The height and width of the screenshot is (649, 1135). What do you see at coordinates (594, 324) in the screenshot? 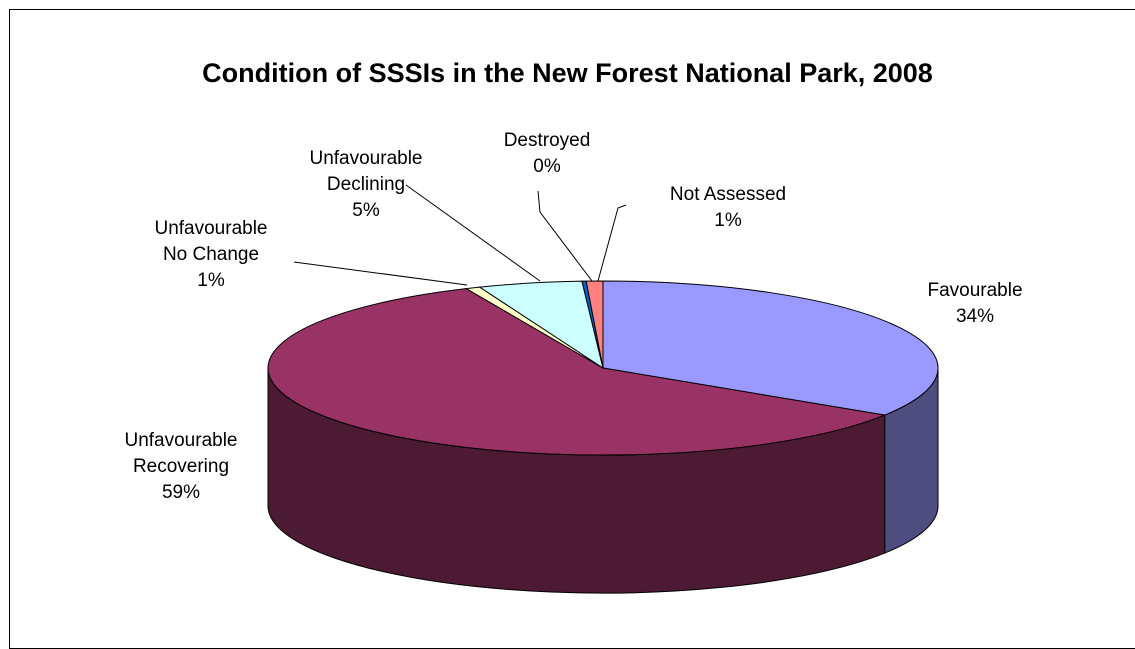
I see `slice-not-assessed` at bounding box center [594, 324].